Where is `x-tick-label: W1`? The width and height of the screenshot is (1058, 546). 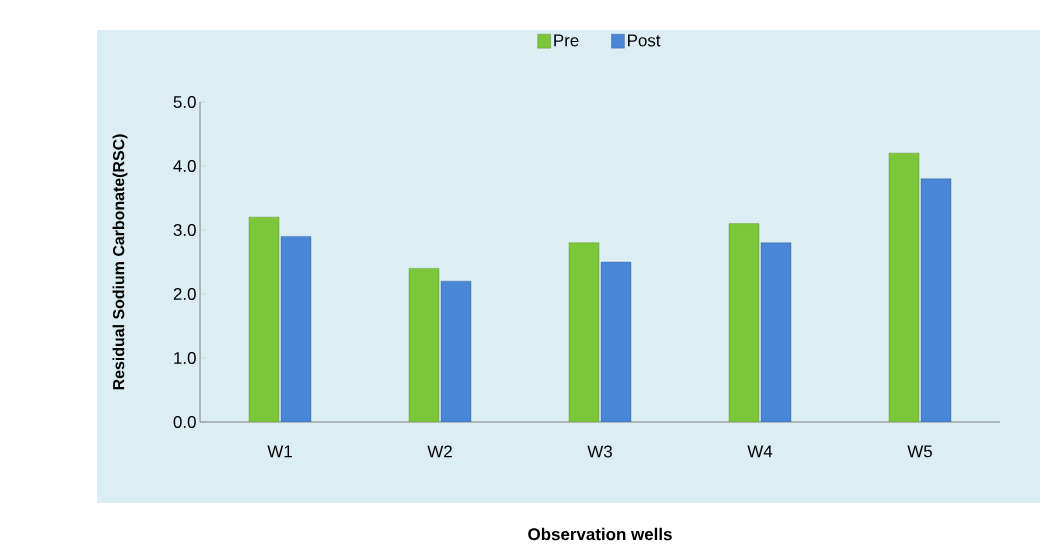 x-tick-label: W1 is located at coordinates (279, 451).